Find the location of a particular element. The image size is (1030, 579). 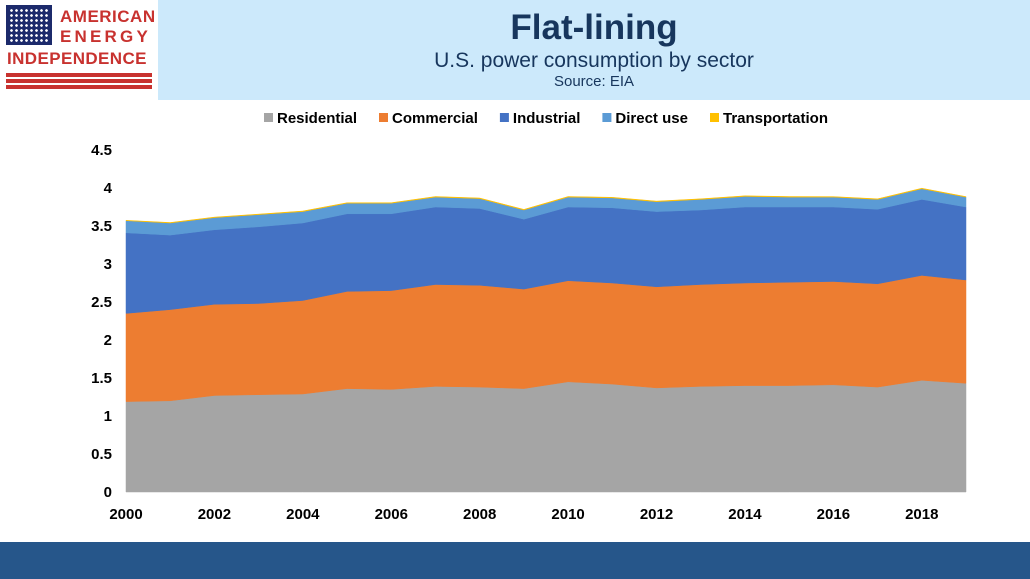

y-tick-label: 4 is located at coordinates (108, 188).